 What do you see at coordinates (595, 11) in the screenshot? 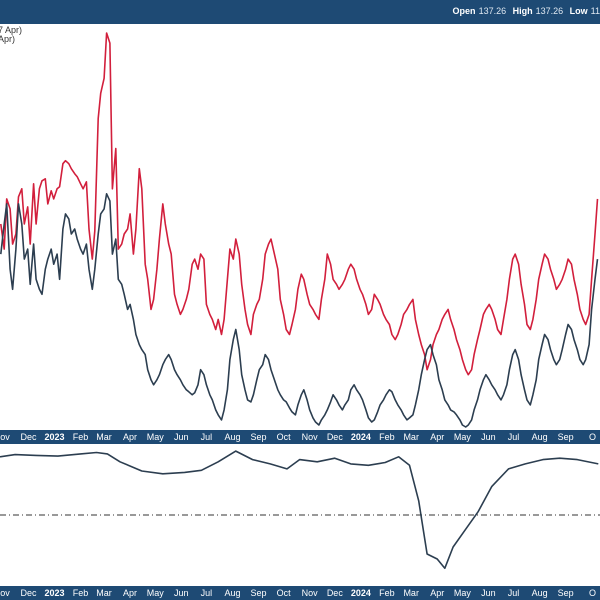
I see `low-value: 11` at bounding box center [595, 11].